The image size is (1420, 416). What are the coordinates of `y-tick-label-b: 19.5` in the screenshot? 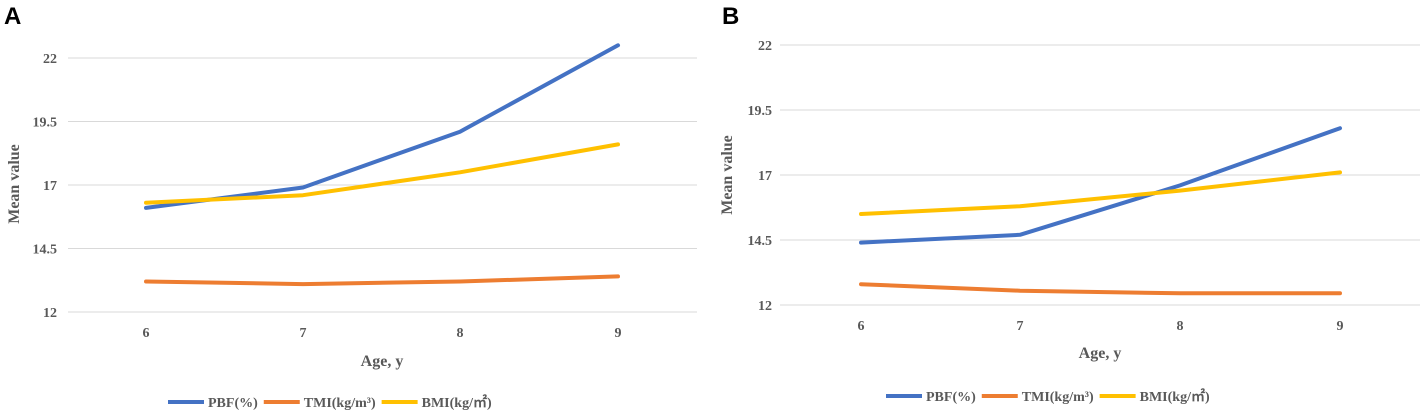 It's located at (760, 111).